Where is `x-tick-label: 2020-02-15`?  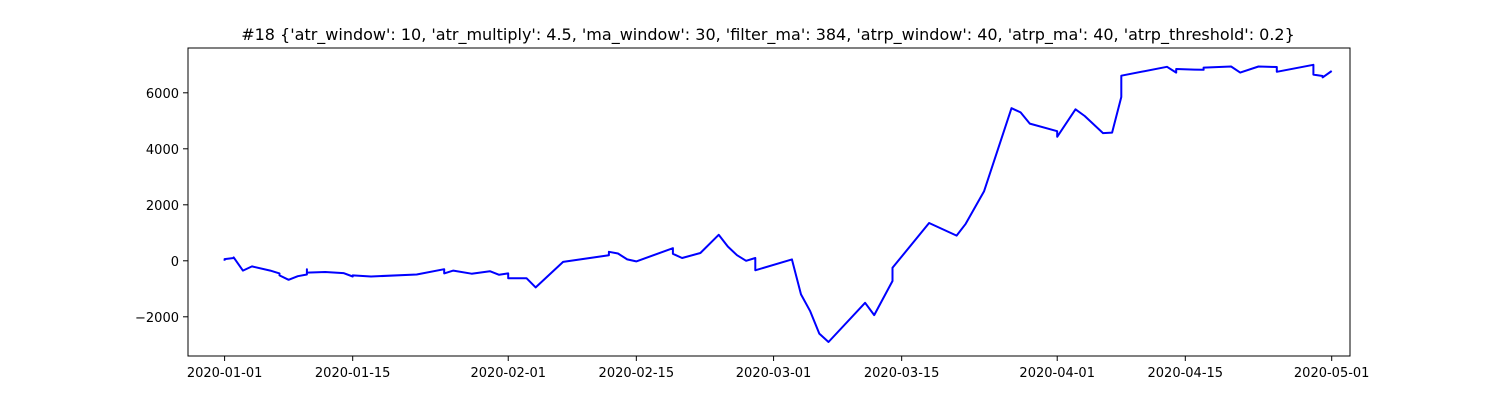 x-tick-label: 2020-02-15 is located at coordinates (637, 373).